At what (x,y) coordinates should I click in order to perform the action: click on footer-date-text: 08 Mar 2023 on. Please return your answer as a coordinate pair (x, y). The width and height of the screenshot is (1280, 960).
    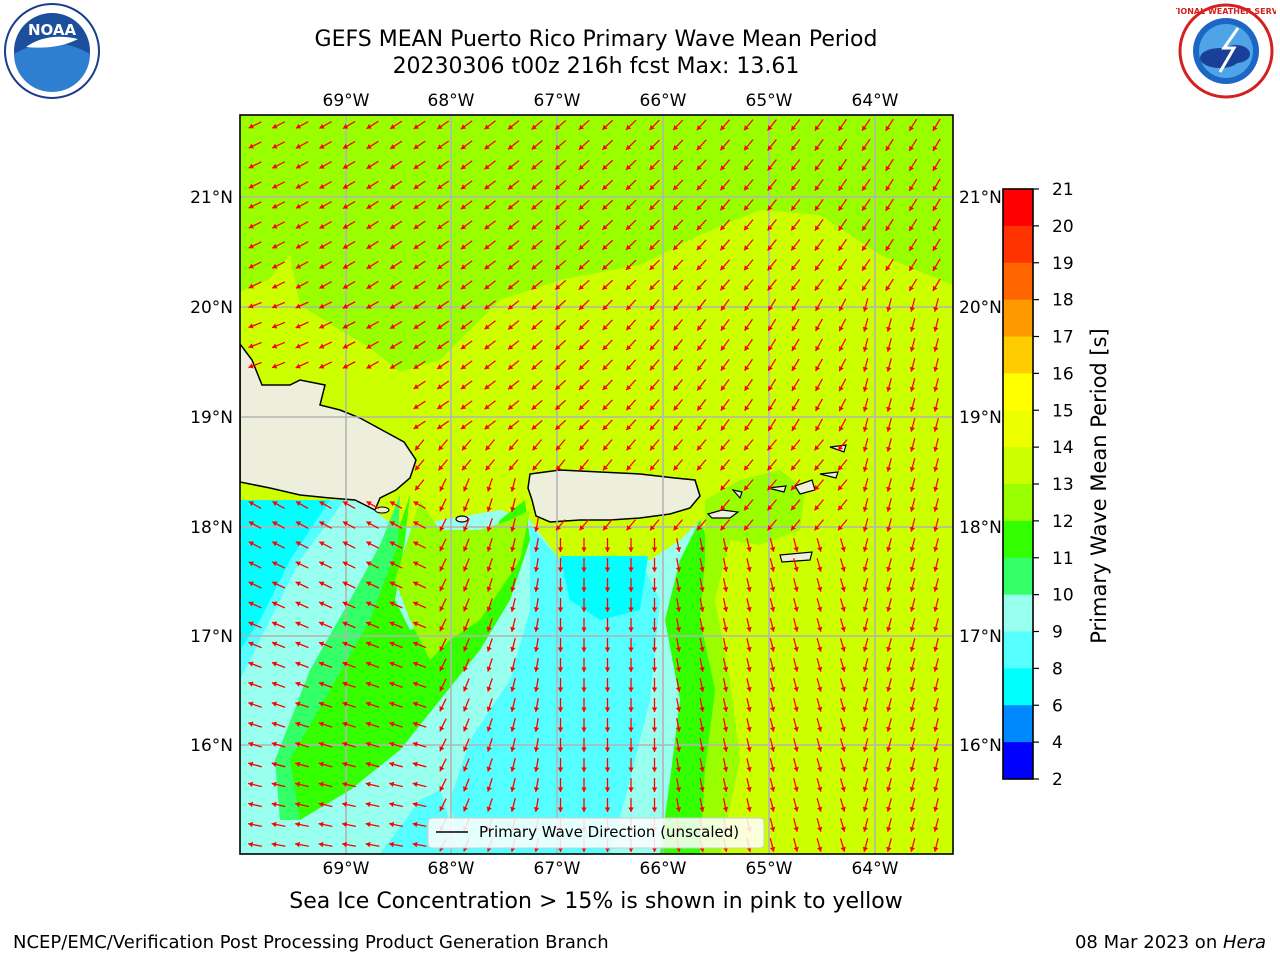
    Looking at the image, I should click on (1148, 942).